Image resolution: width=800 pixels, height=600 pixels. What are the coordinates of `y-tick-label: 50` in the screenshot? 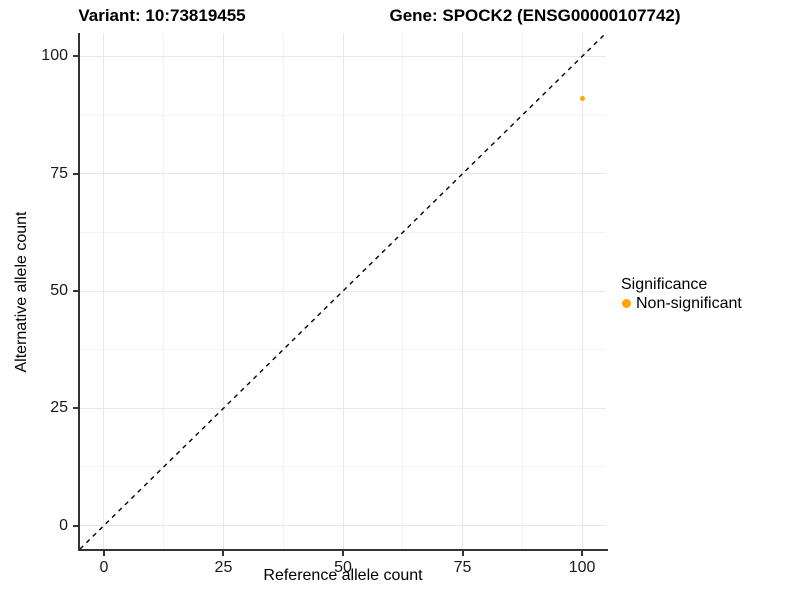 It's located at (59, 290).